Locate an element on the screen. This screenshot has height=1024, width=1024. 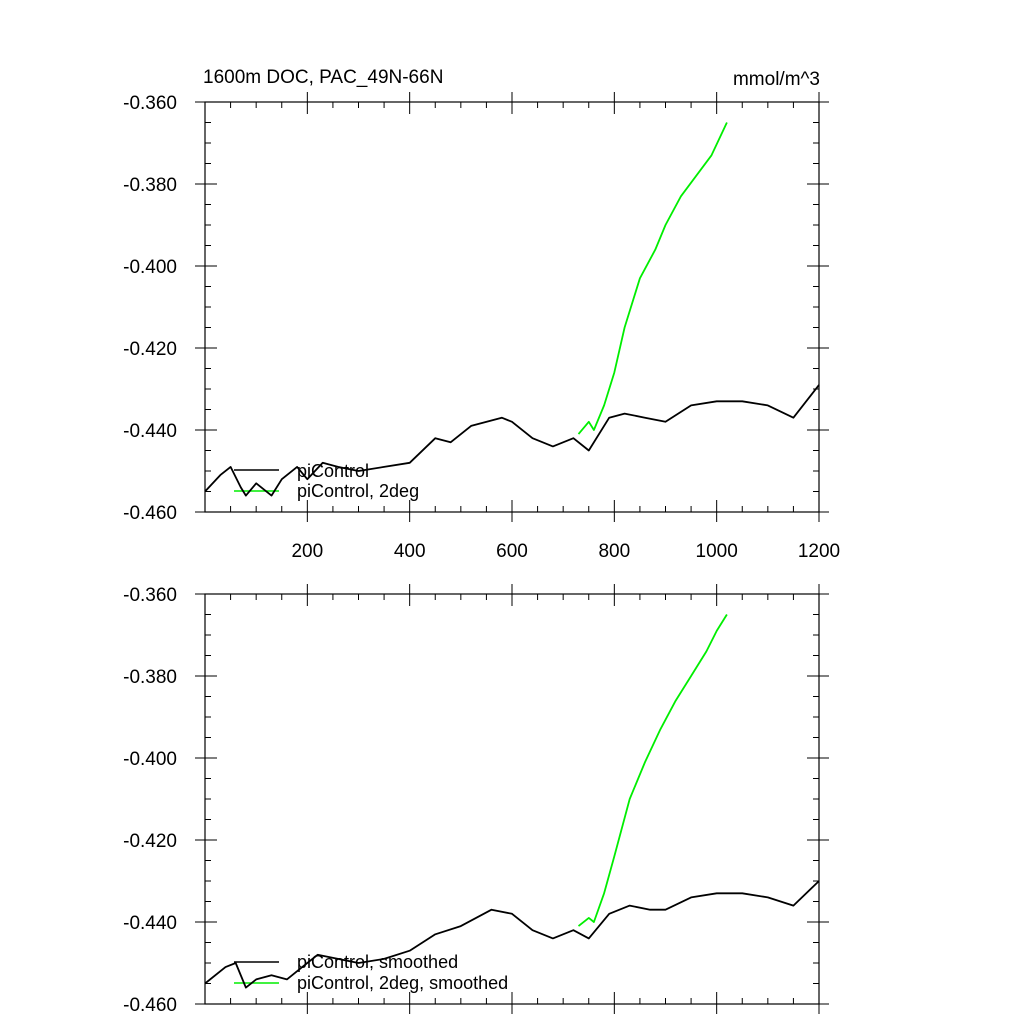
legend-label-picontrol: piControl is located at coordinates (333, 471).